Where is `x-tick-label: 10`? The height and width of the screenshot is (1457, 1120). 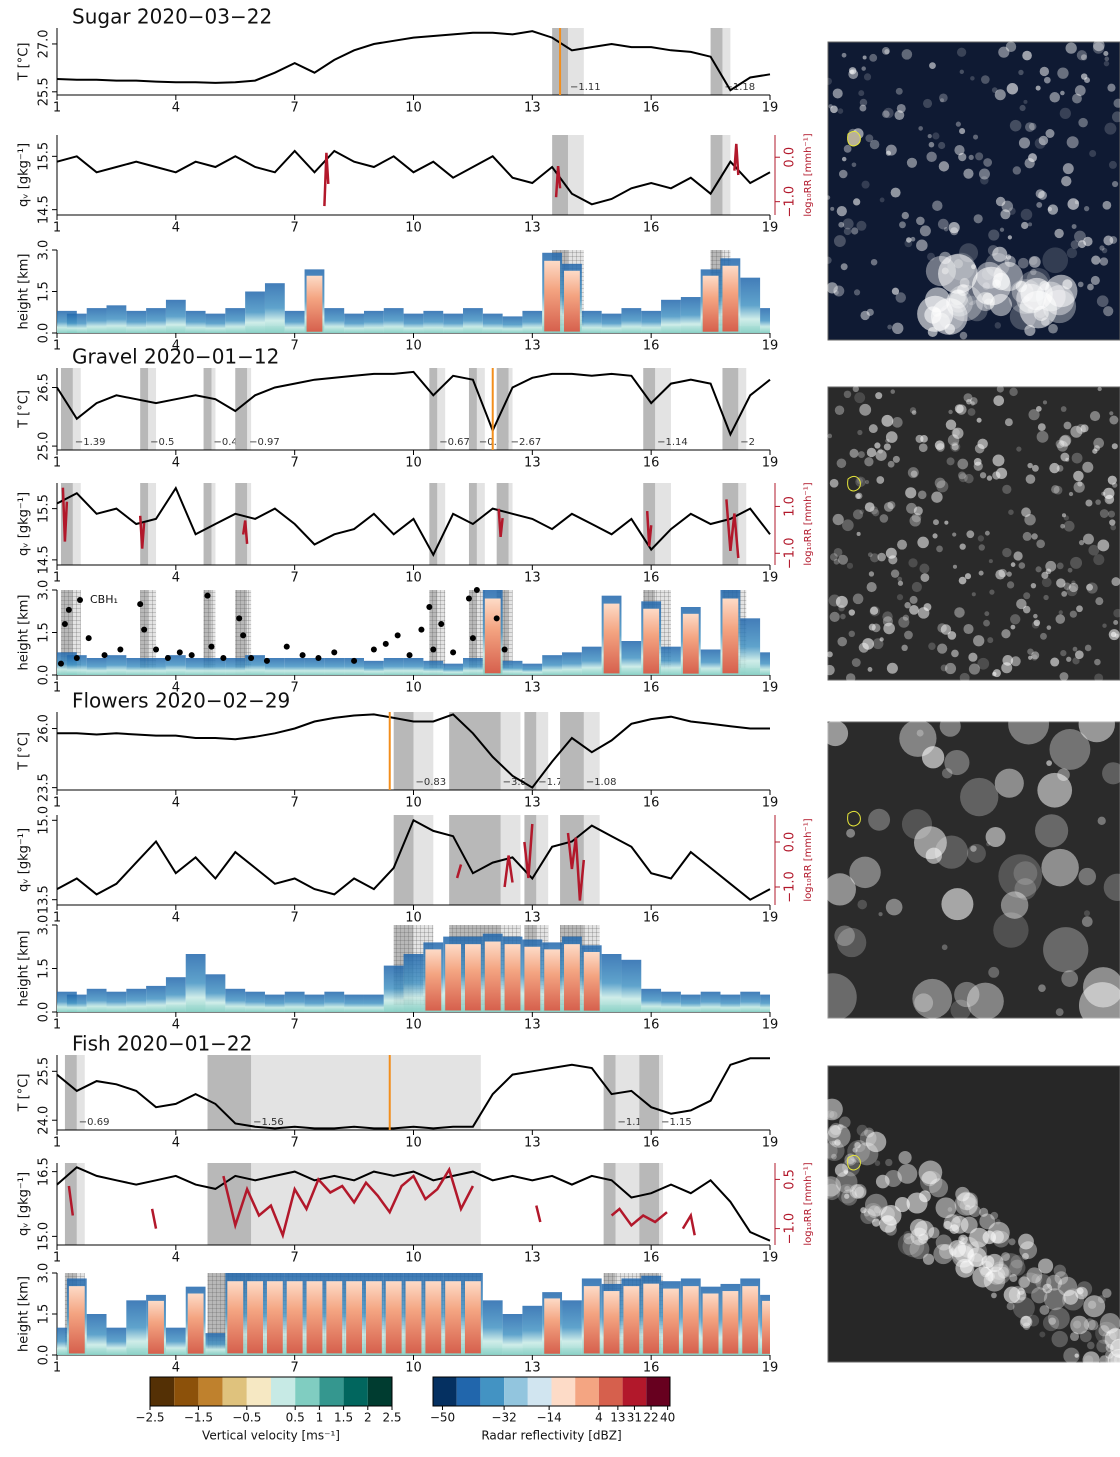 x-tick-label: 10 is located at coordinates (413, 1258).